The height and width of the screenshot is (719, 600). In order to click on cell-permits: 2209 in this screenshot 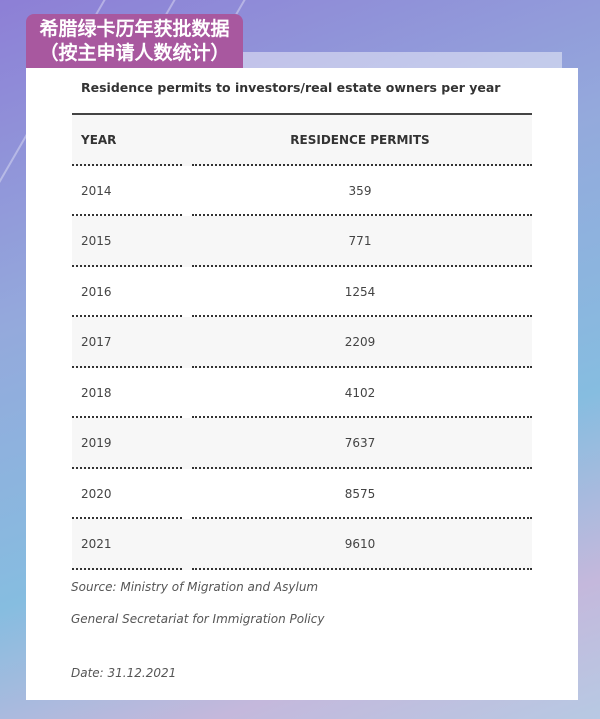, I will do `click(360, 342)`.